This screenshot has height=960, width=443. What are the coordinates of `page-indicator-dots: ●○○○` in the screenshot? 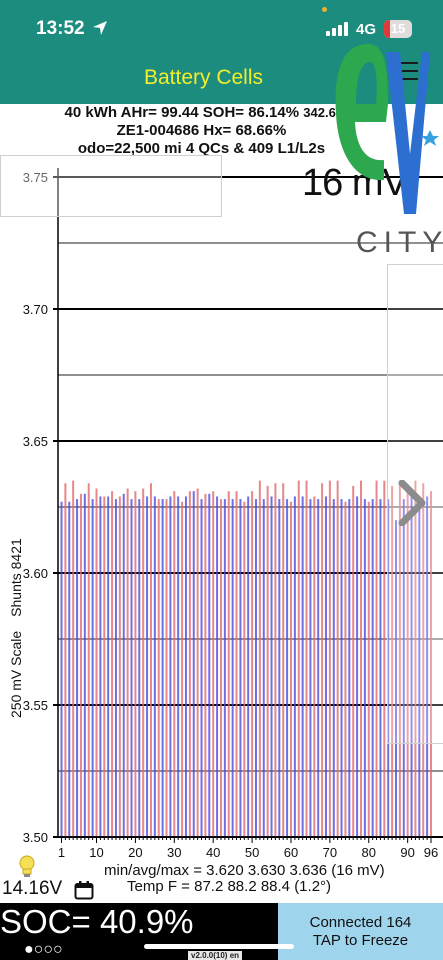 It's located at (43, 949).